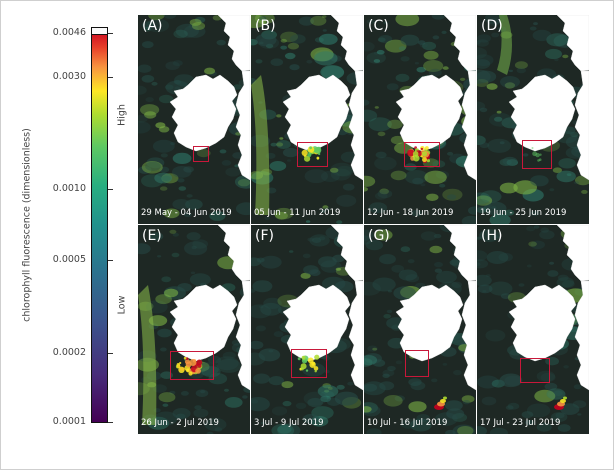 The height and width of the screenshot is (470, 614). Describe the element at coordinates (69, 76) in the screenshot. I see `colorbar-tick-label: 0.0030` at that location.